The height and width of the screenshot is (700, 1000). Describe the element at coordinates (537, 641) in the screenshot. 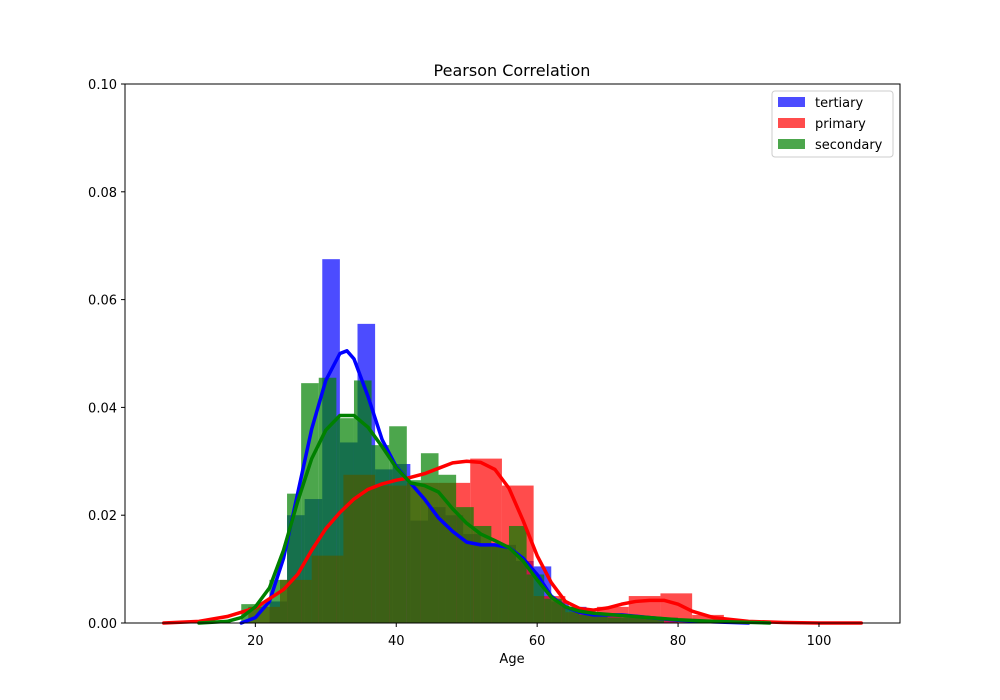

I see `x-tick-label: 60` at that location.